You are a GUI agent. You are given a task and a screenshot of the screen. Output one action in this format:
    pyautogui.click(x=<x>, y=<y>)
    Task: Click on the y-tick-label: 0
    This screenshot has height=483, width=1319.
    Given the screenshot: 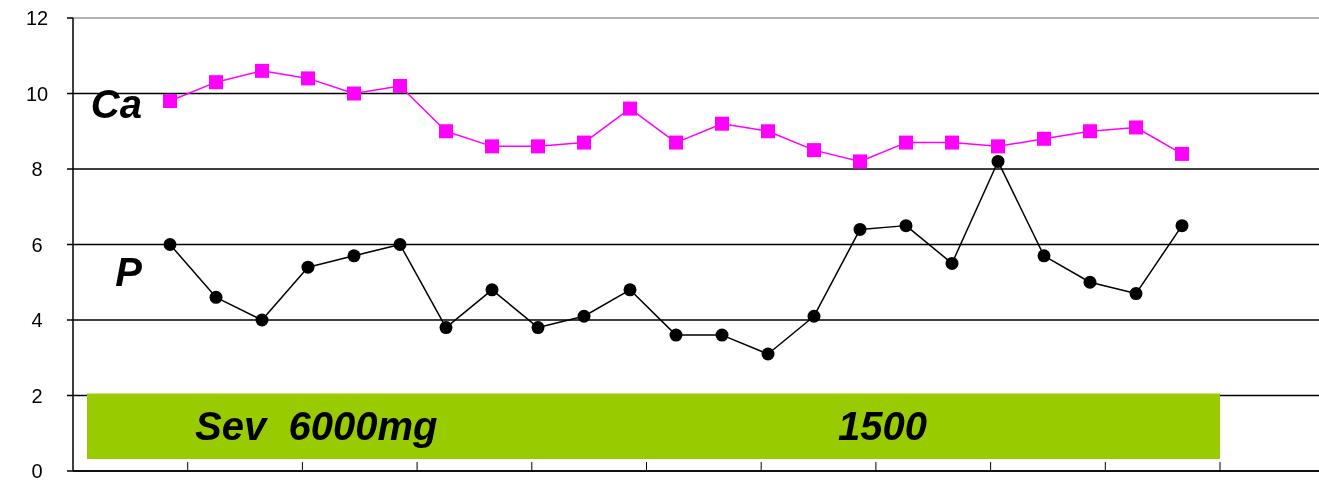 What is the action you would take?
    pyautogui.click(x=37, y=471)
    